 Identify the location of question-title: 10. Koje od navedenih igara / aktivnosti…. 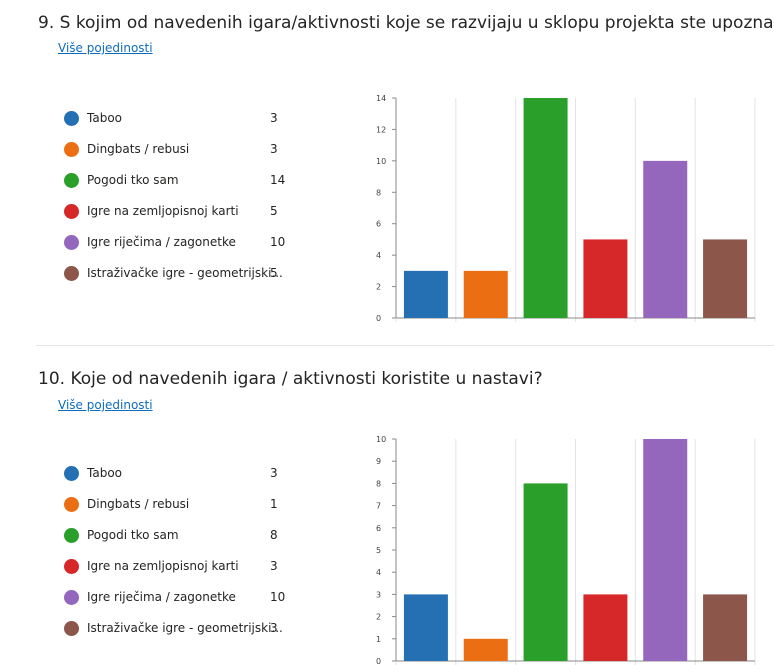
(290, 379).